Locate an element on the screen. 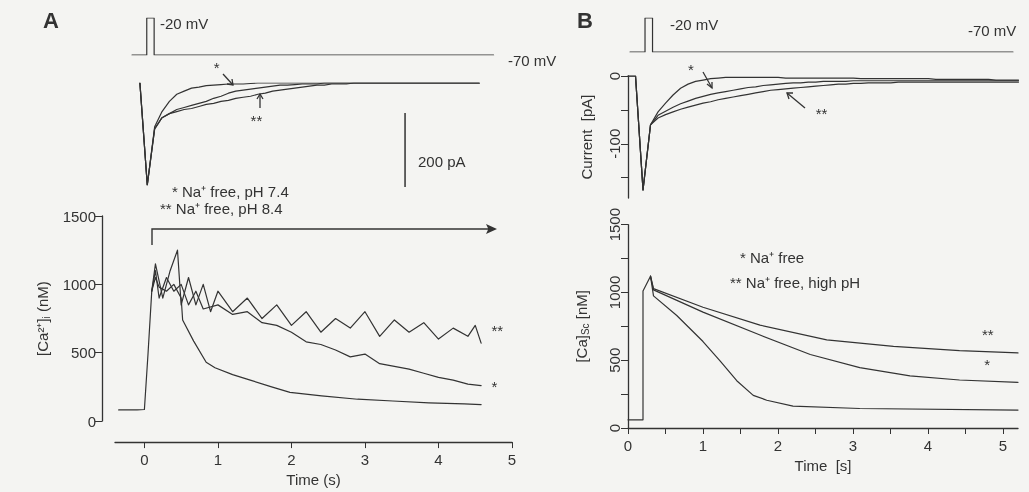 This screenshot has width=1029, height=492. annotation: 200 pA is located at coordinates (442, 161).